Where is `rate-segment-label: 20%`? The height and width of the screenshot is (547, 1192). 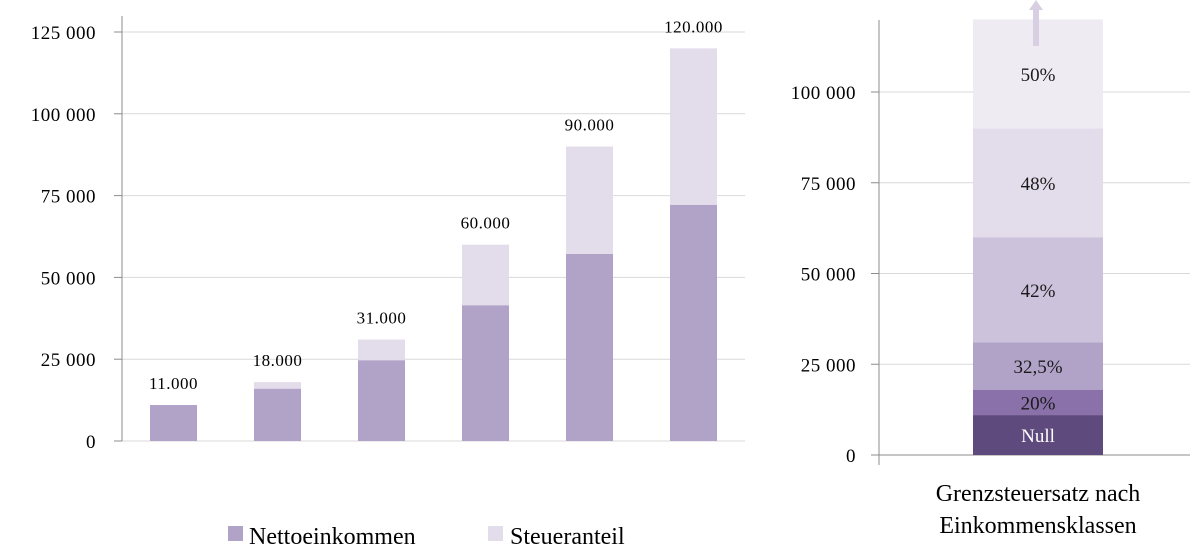 rate-segment-label: 20% is located at coordinates (1038, 403).